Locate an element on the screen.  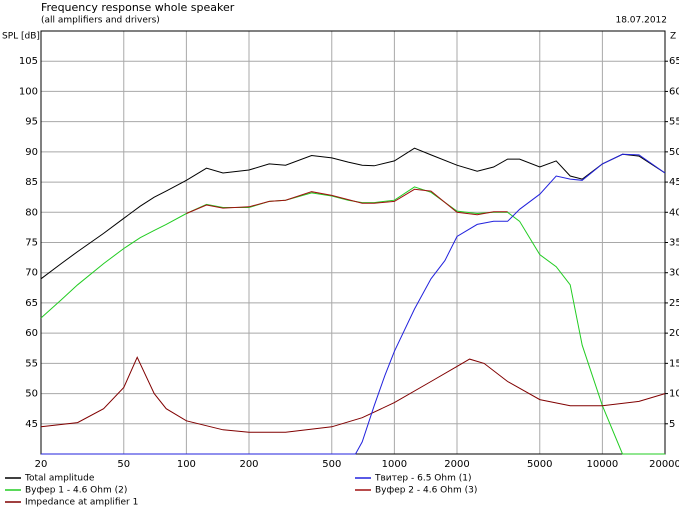
chart-title: Frequency response whole speaker is located at coordinates (138, 7).